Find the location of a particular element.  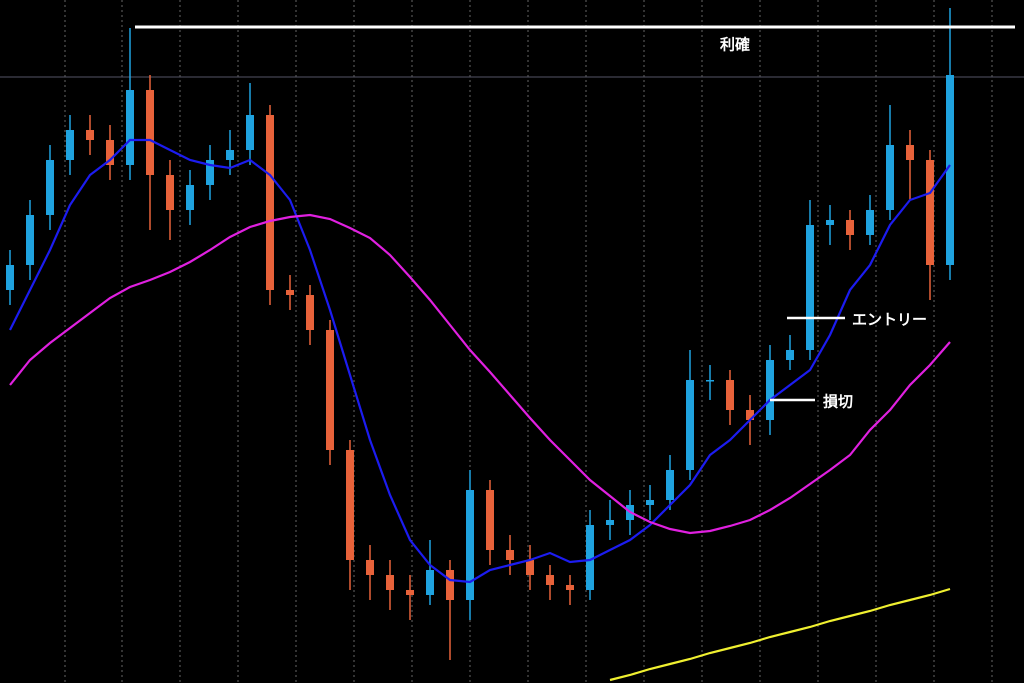

annotation-label: 利確 is located at coordinates (735, 45).